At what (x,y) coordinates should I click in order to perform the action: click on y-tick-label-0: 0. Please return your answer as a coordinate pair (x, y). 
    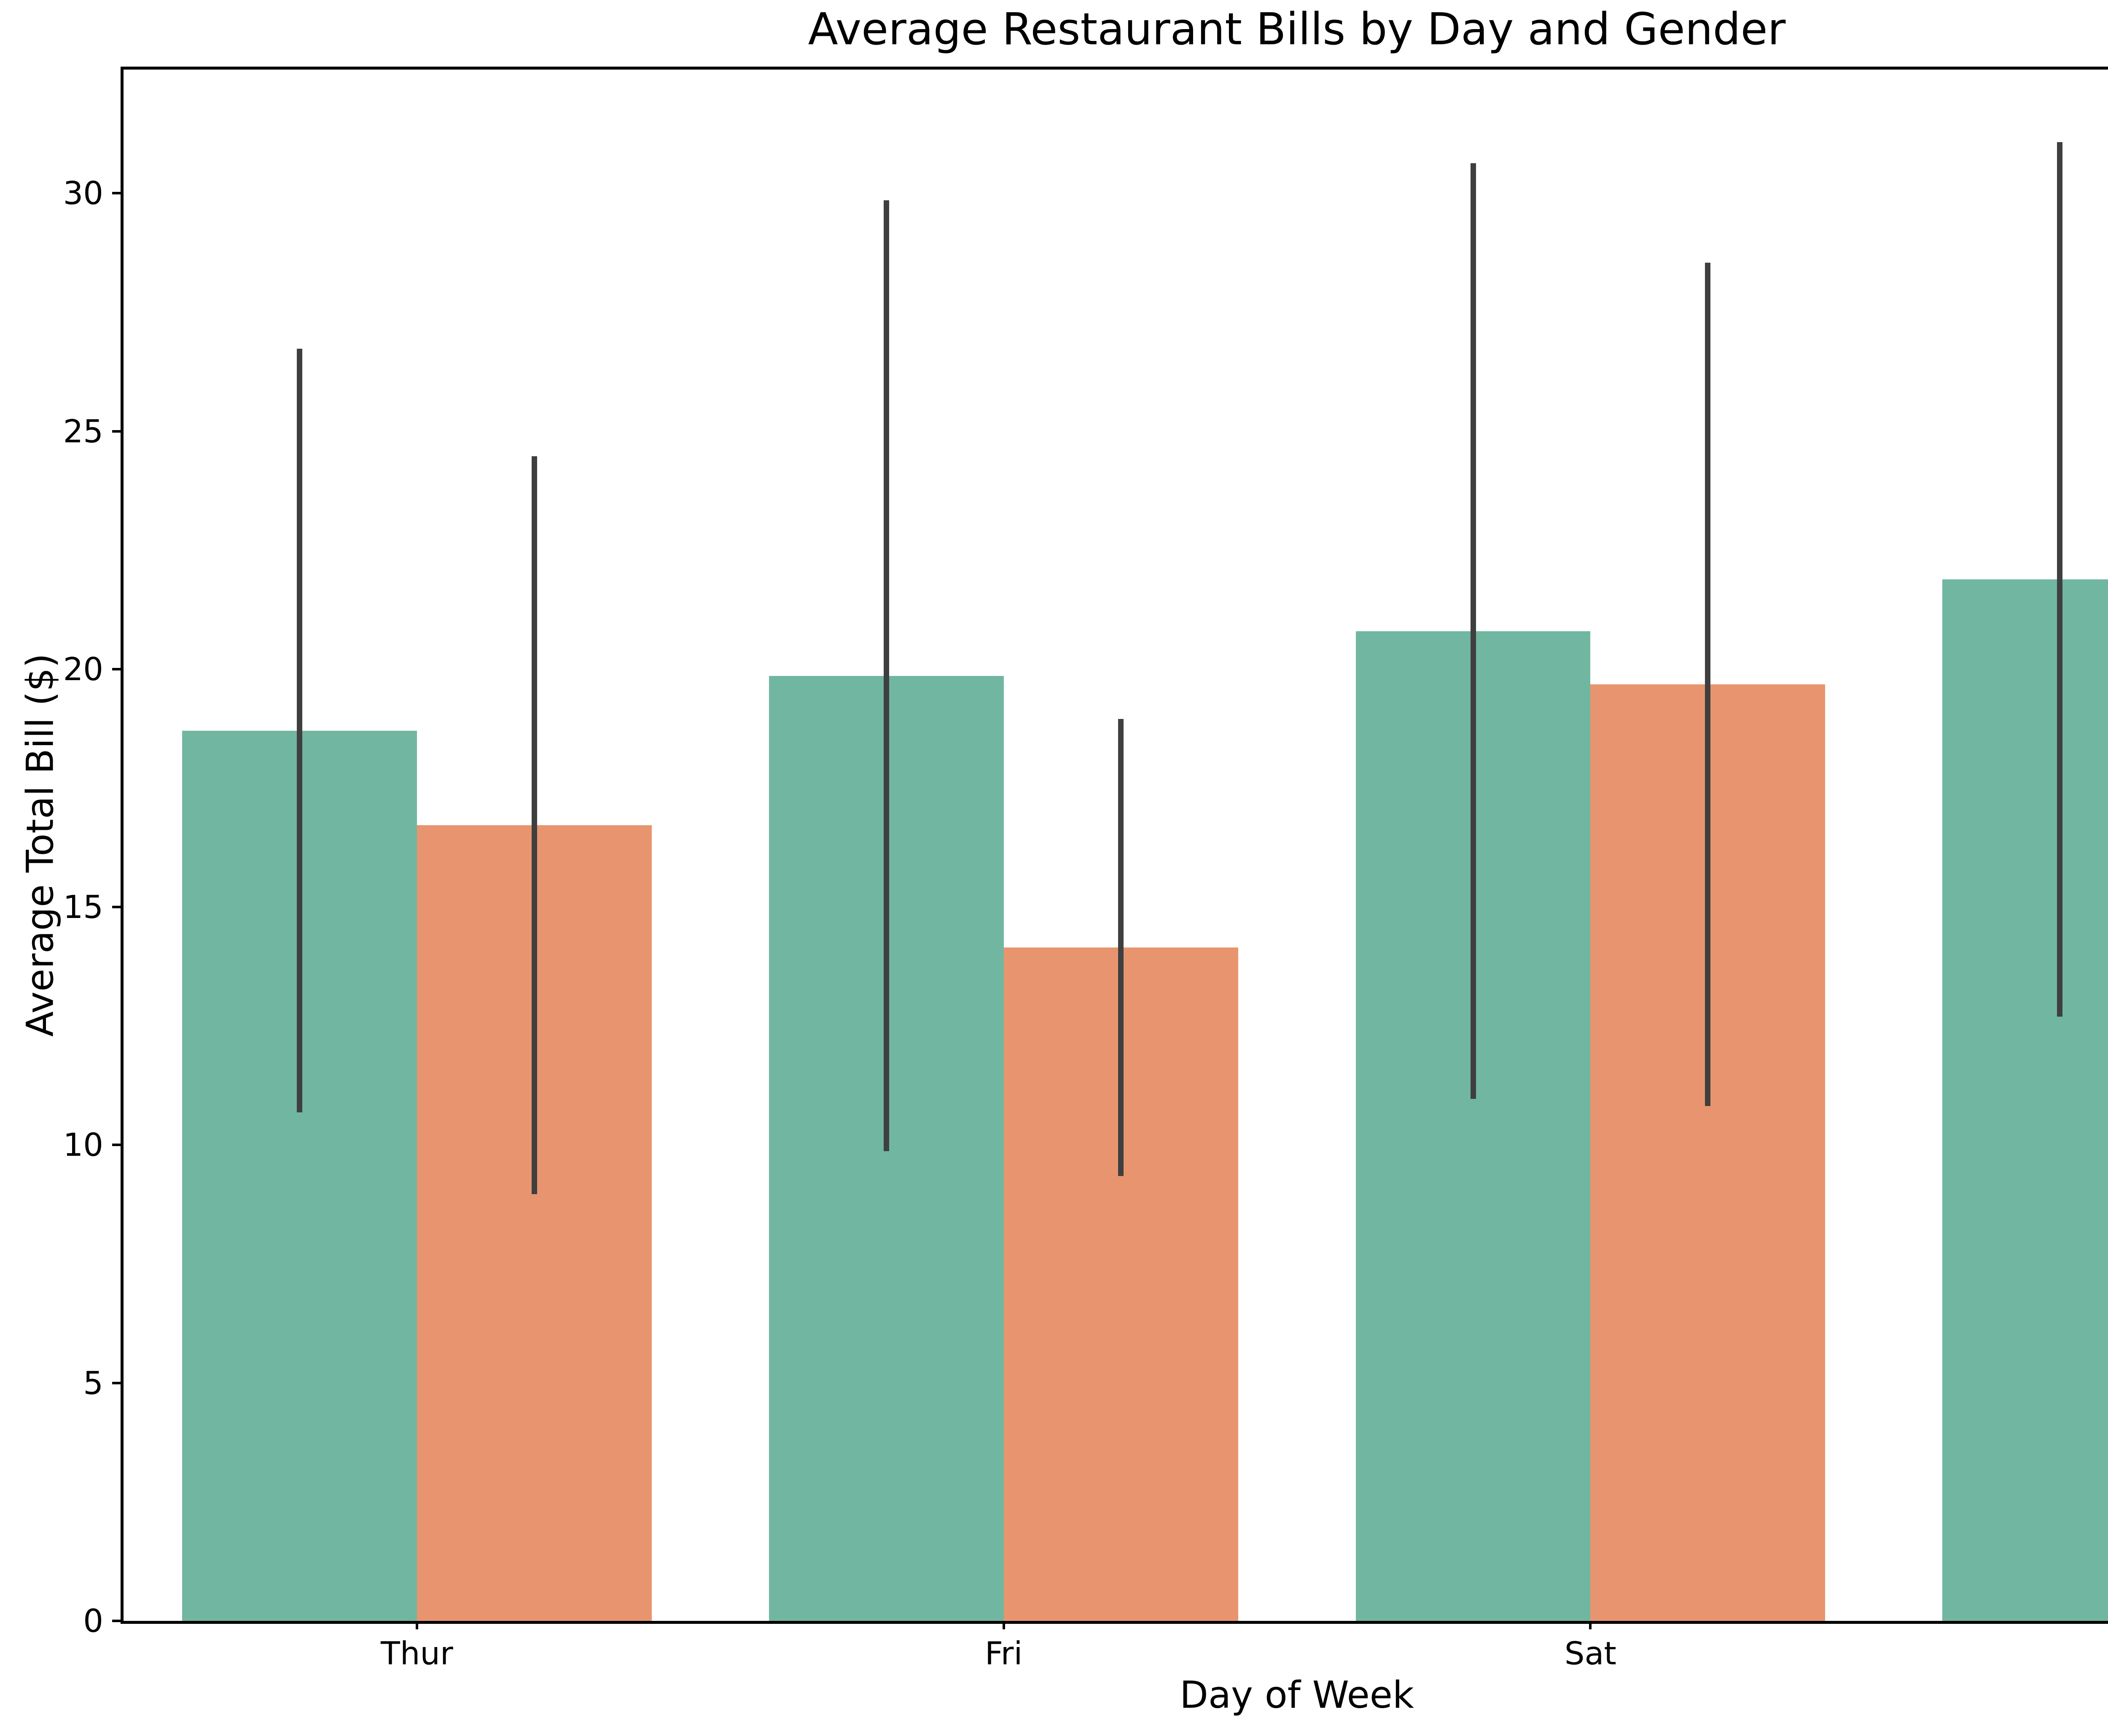
    Looking at the image, I should click on (93, 1620).